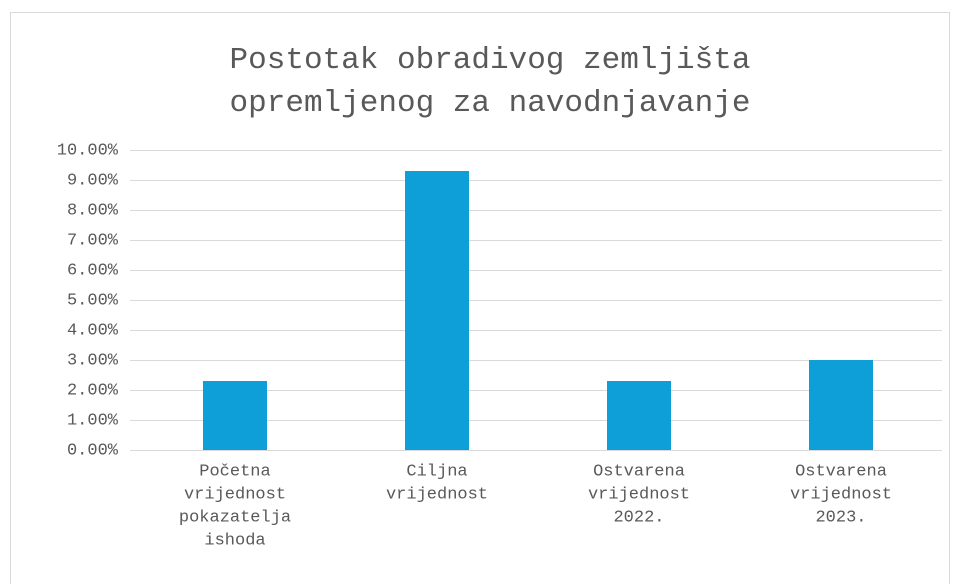  What do you see at coordinates (93, 210) in the screenshot?
I see `y-tick-label: 8.00%` at bounding box center [93, 210].